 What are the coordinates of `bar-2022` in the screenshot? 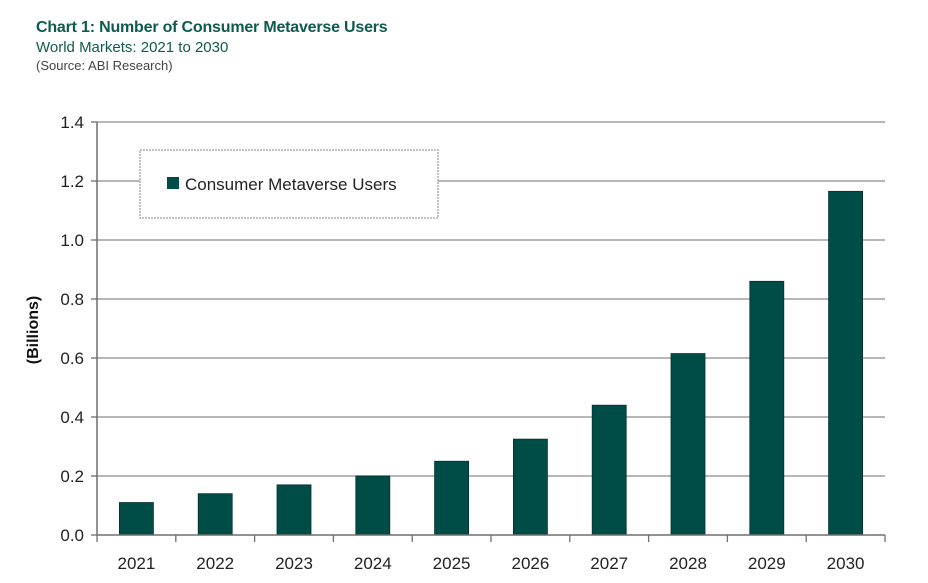 It's located at (215, 514).